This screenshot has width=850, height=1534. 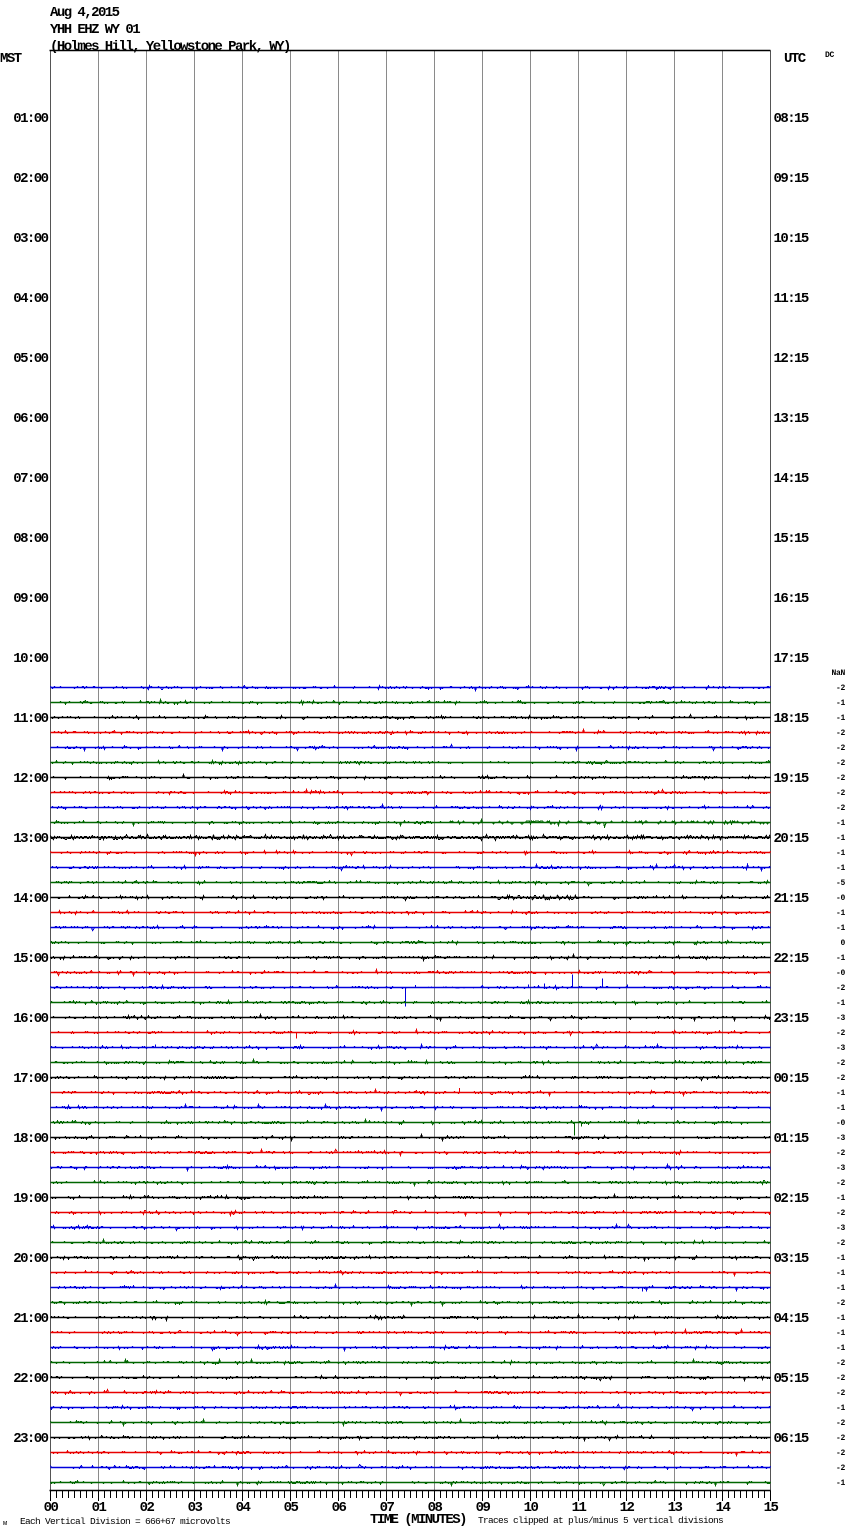 What do you see at coordinates (791, 1139) in the screenshot?
I see `svg-text: 01:15` at bounding box center [791, 1139].